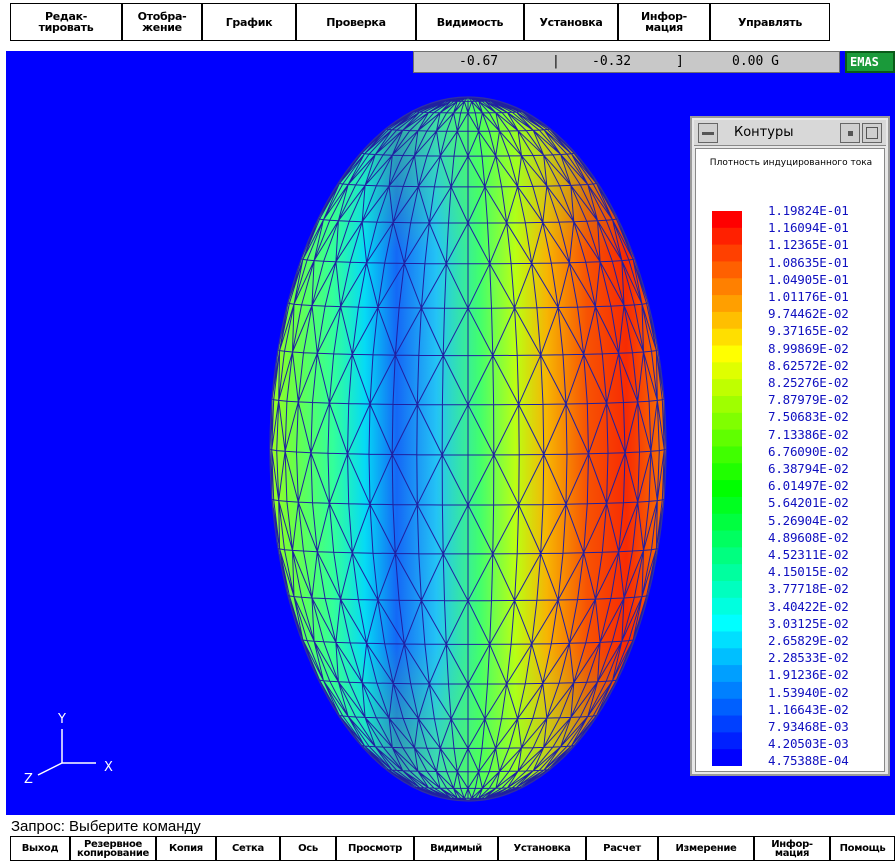 The width and height of the screenshot is (895, 861). Describe the element at coordinates (456, 848) in the screenshot. I see `bottom-visible-button: Видимый` at that location.